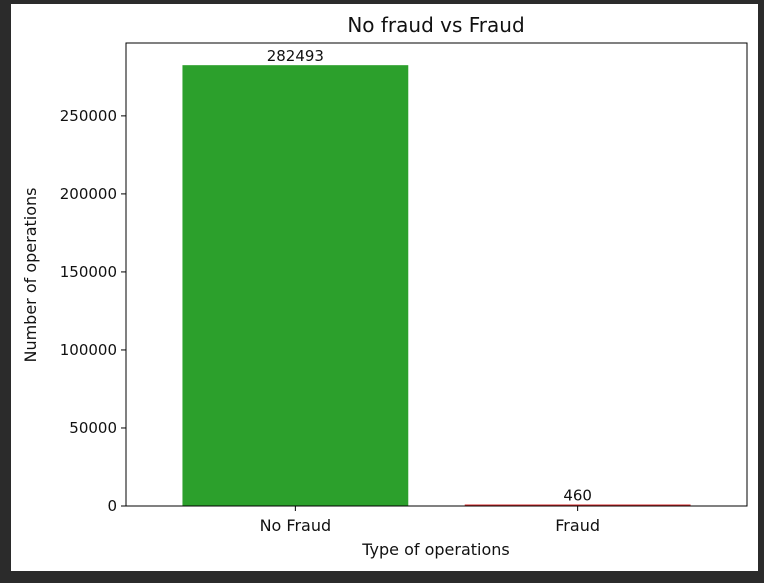 This screenshot has width=764, height=583. What do you see at coordinates (296, 525) in the screenshot?
I see `x-tick-label-0: No Fraud` at bounding box center [296, 525].